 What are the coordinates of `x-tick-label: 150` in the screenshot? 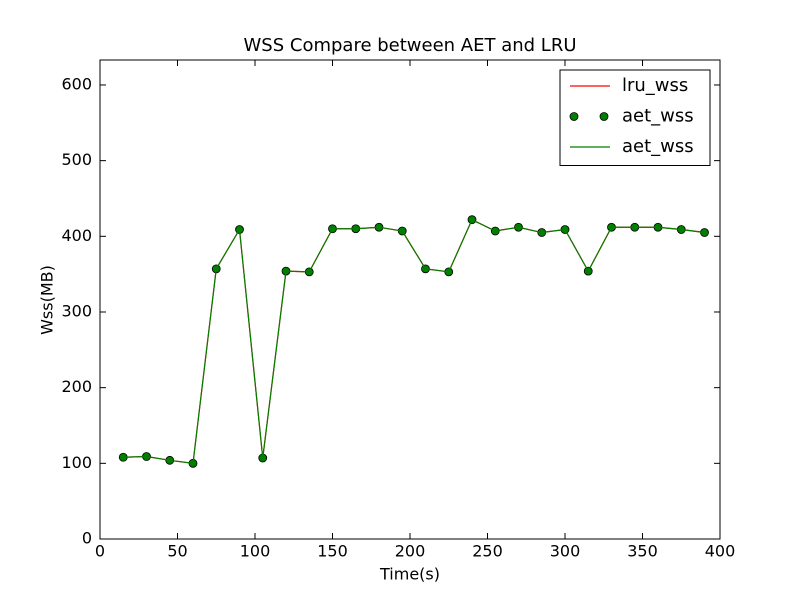 It's located at (332, 551).